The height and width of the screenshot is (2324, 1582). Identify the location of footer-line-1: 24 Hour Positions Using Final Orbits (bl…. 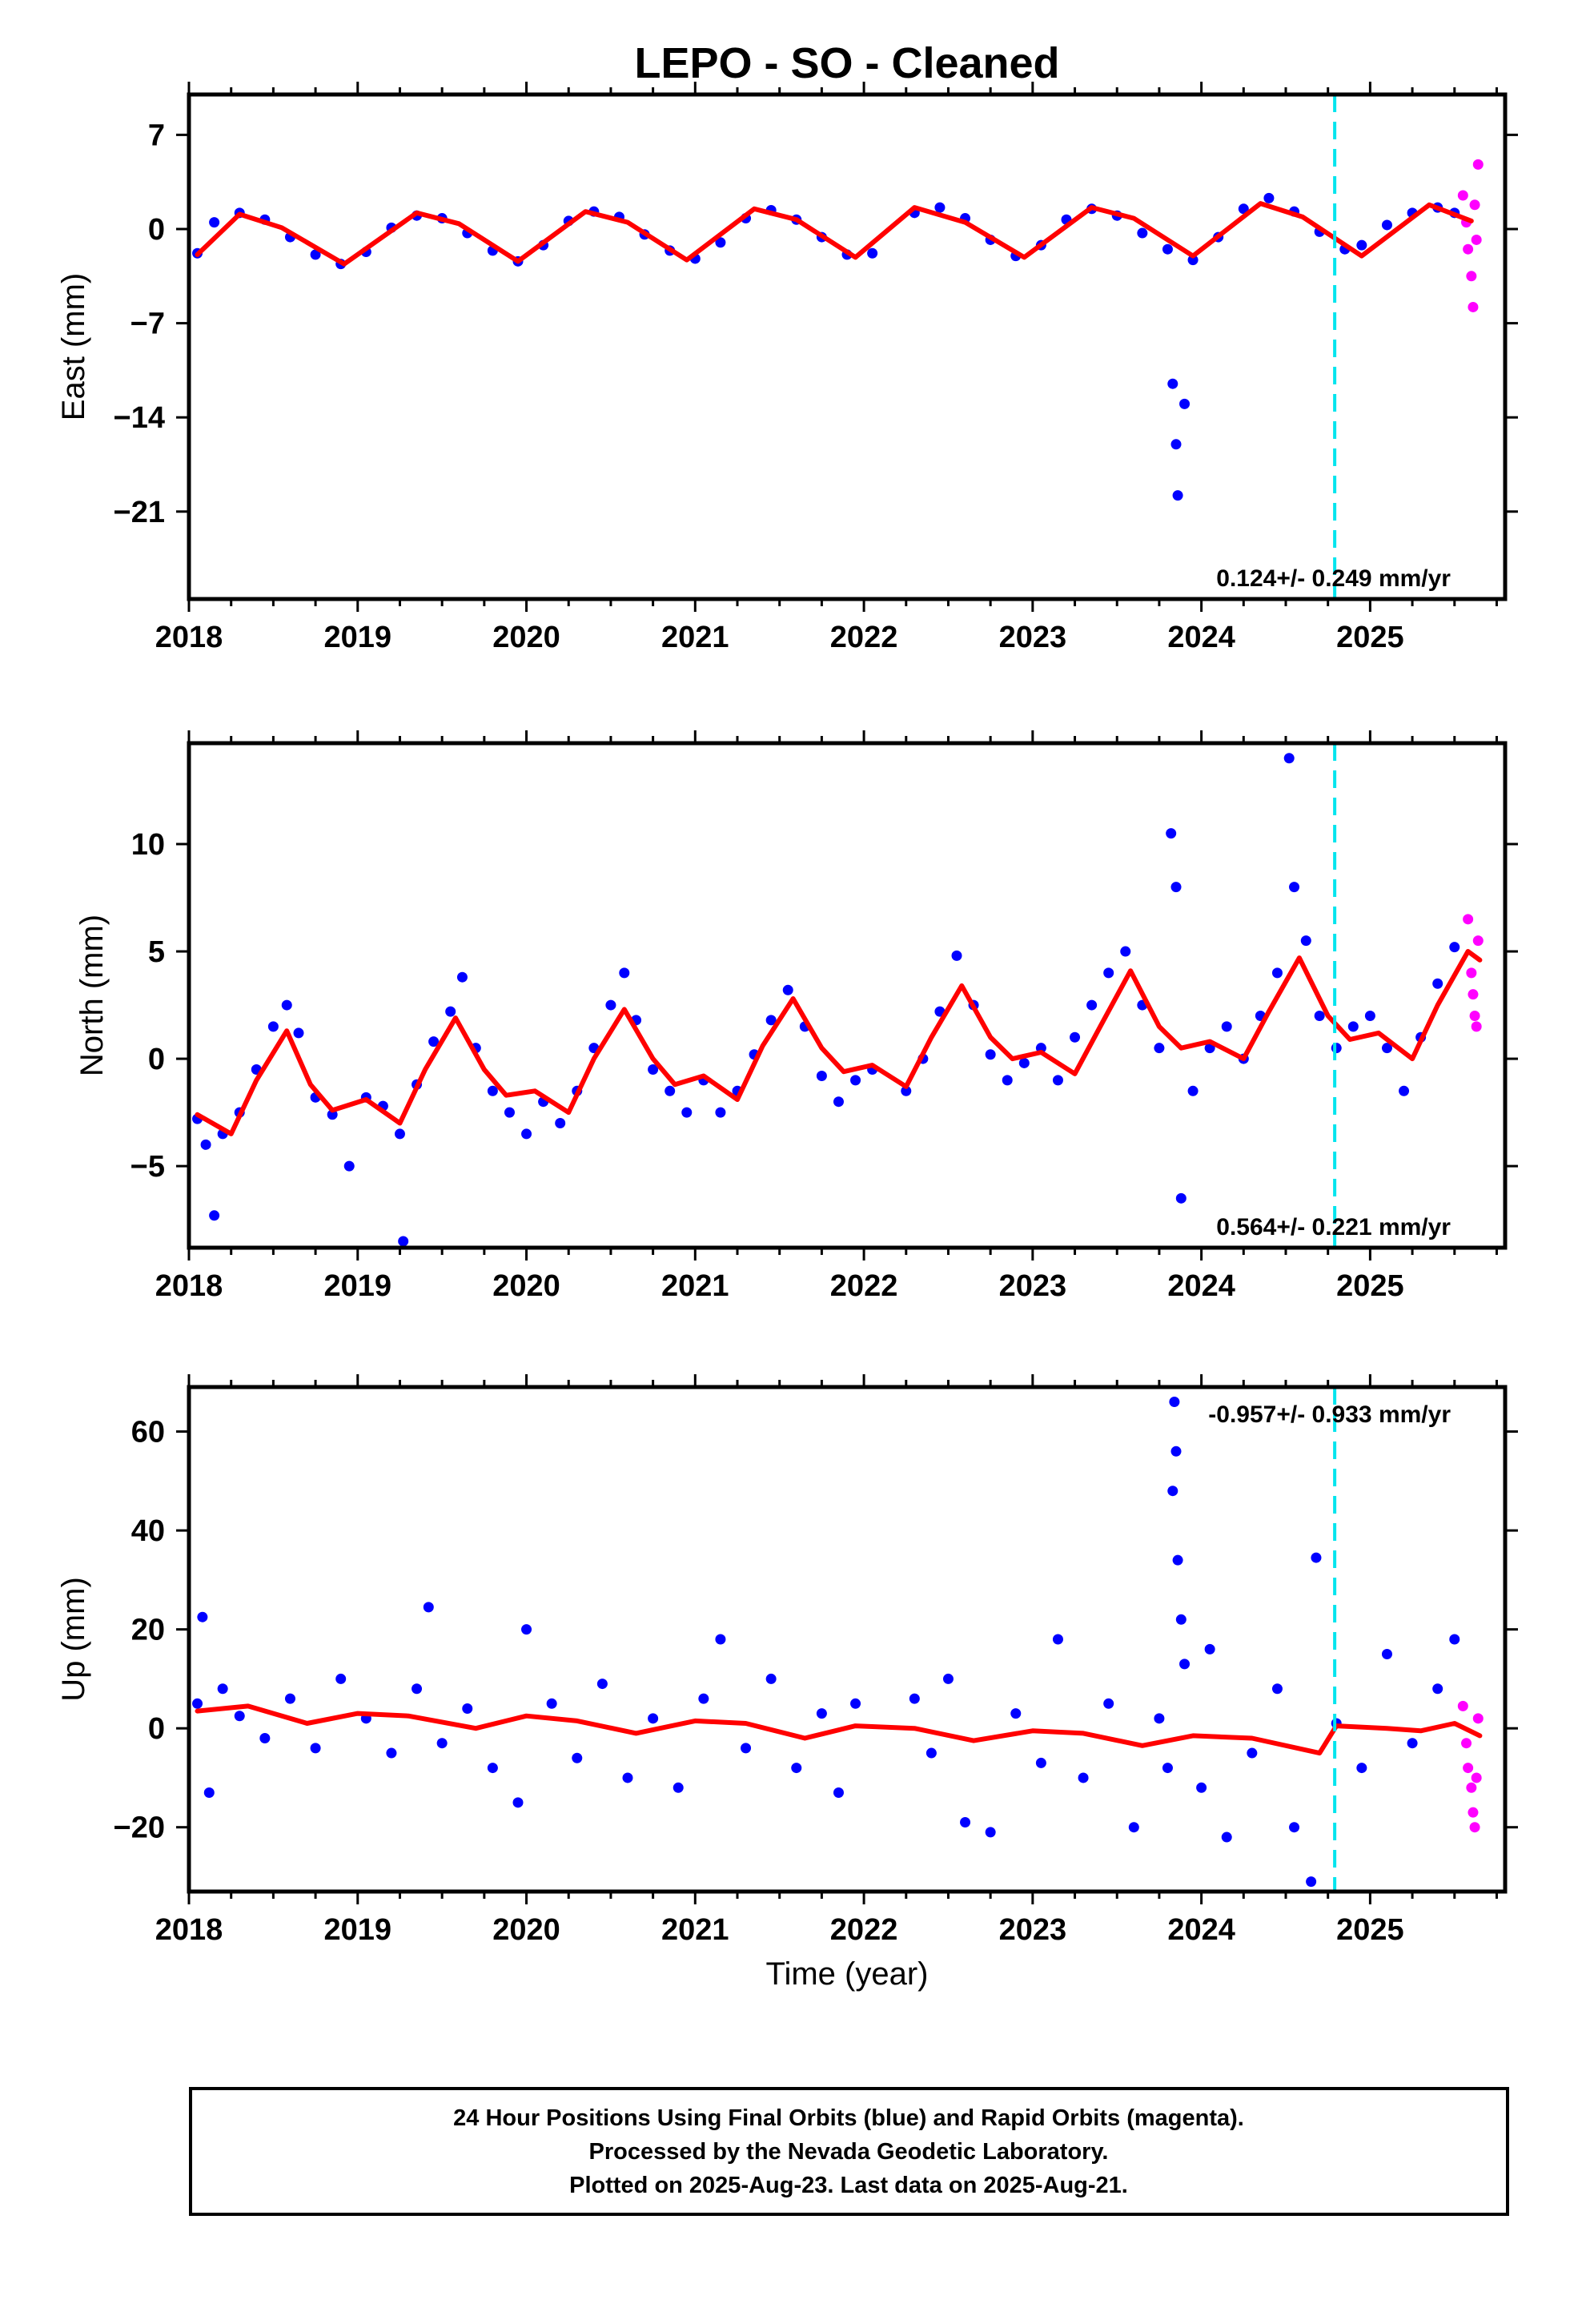
(848, 2118).